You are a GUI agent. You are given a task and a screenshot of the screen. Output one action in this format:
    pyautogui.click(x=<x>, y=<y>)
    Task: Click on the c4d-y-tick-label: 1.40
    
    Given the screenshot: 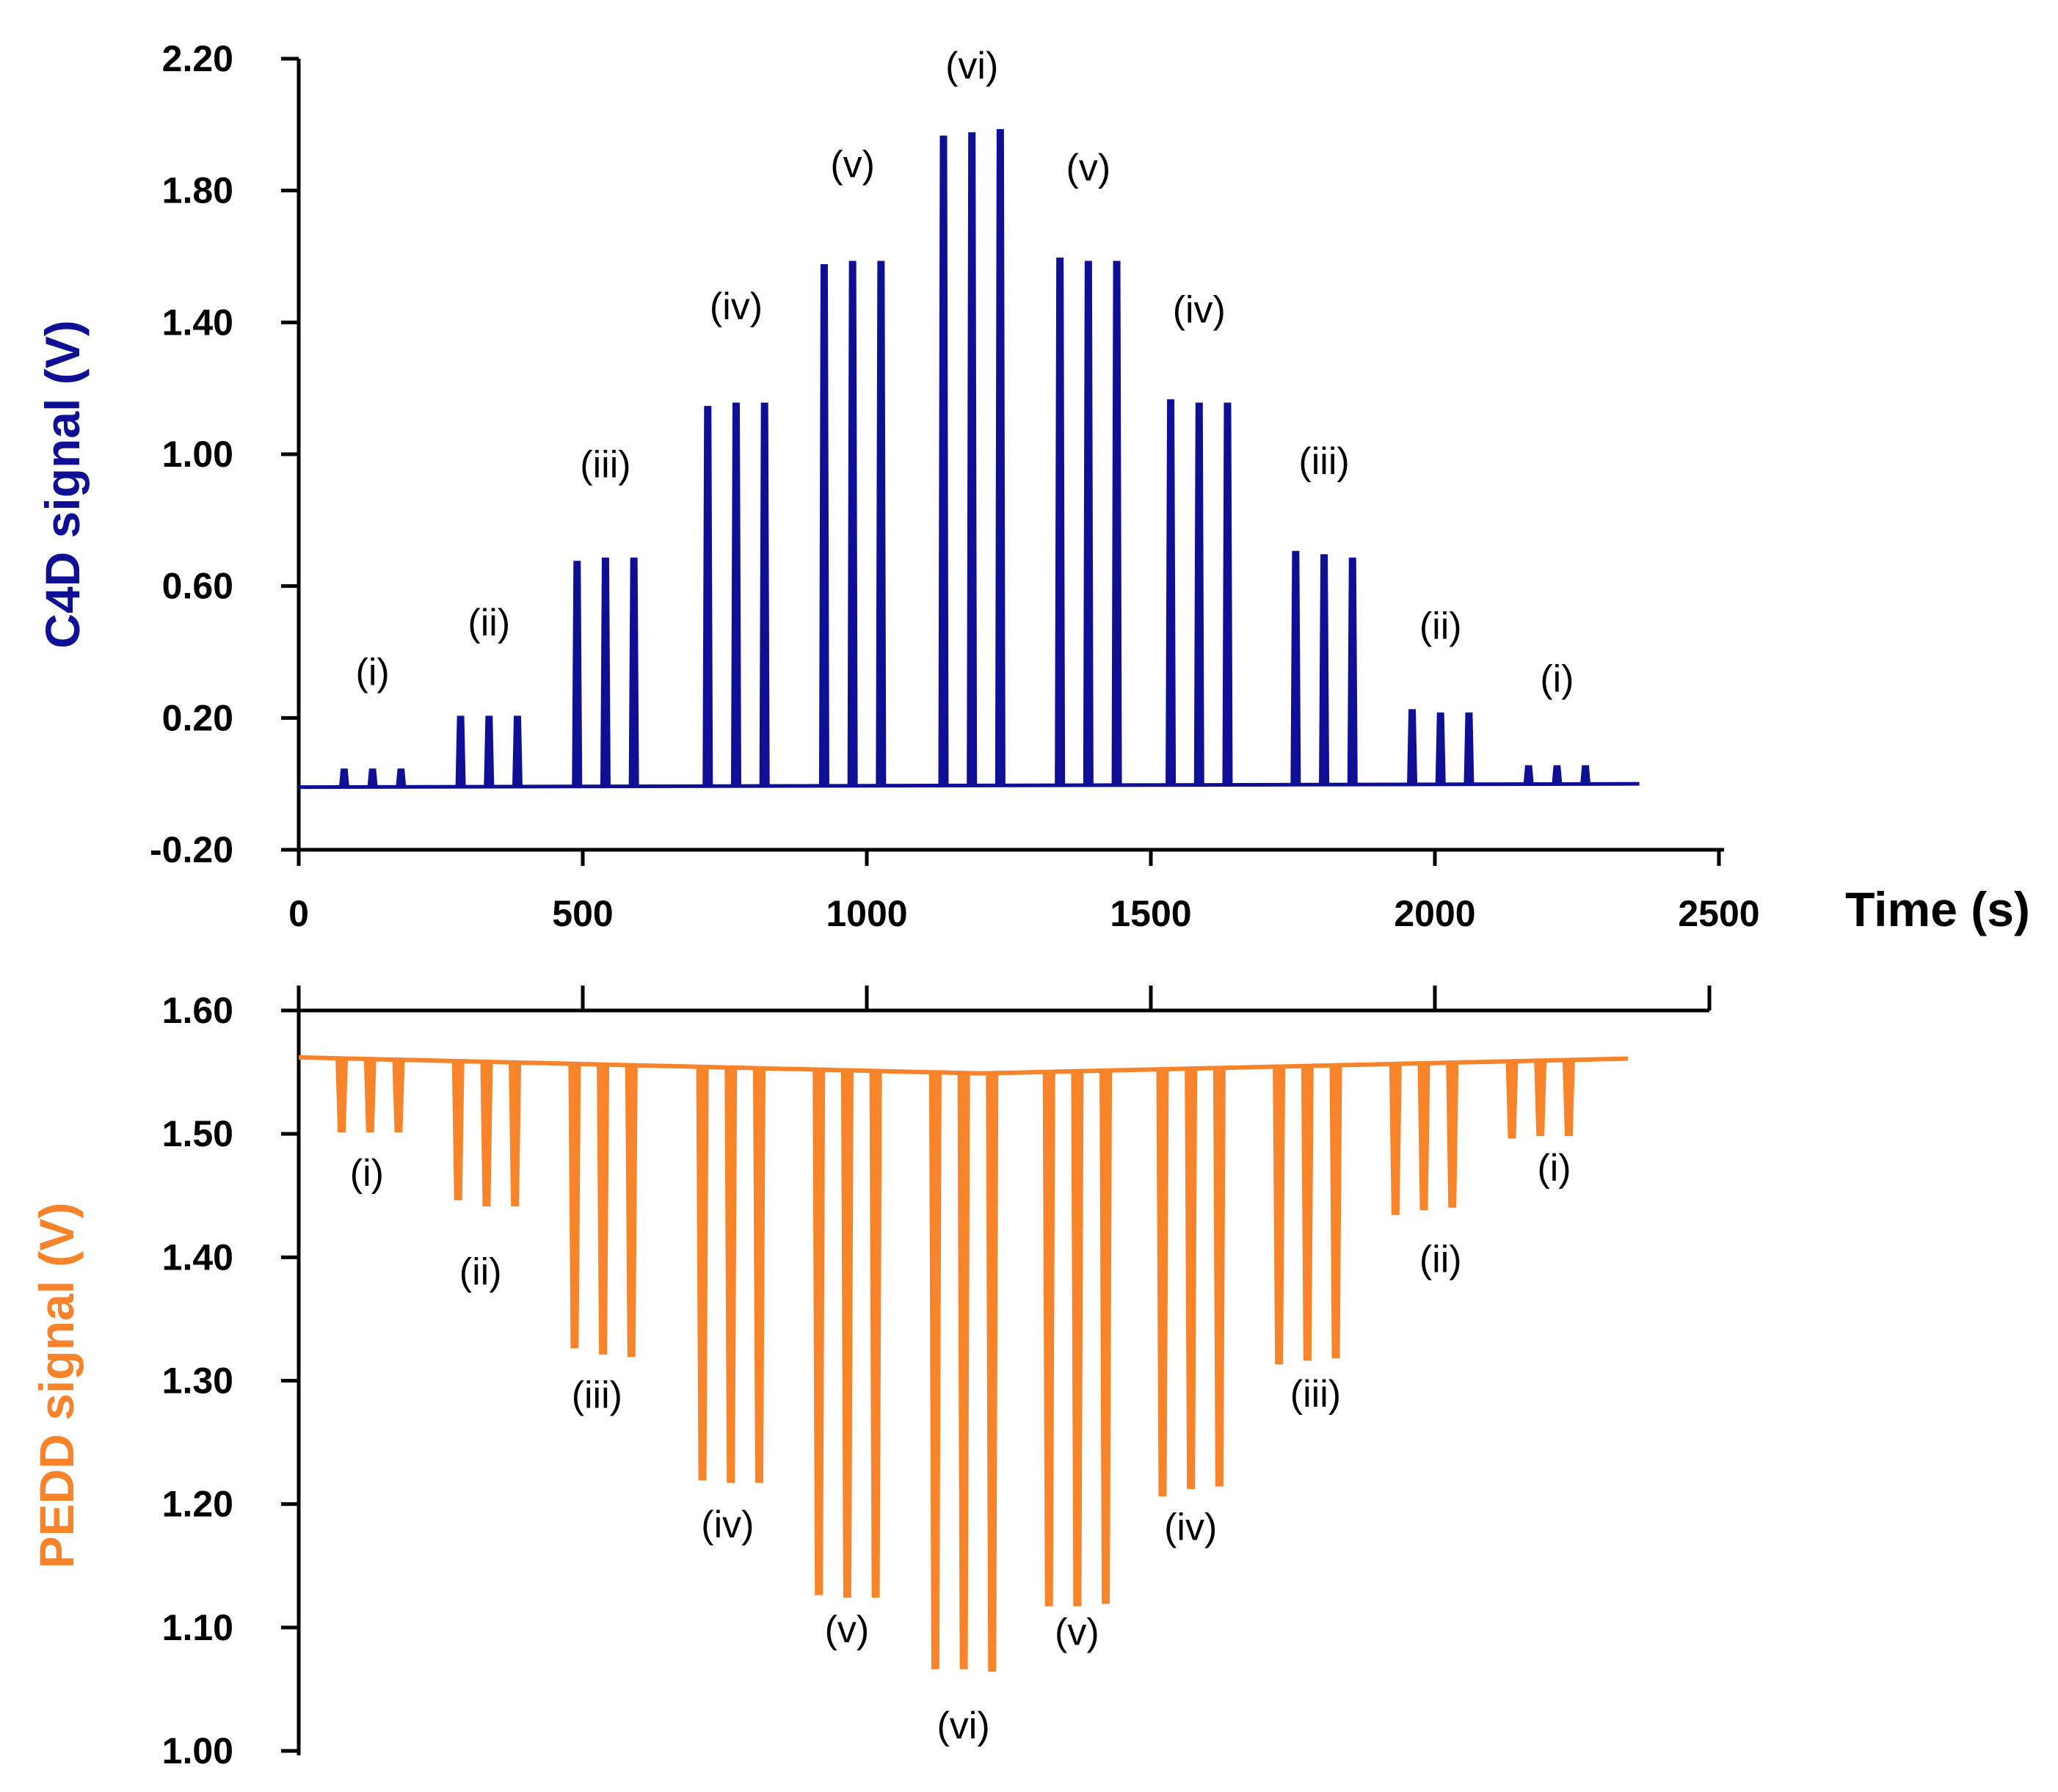 What is the action you would take?
    pyautogui.click(x=198, y=322)
    